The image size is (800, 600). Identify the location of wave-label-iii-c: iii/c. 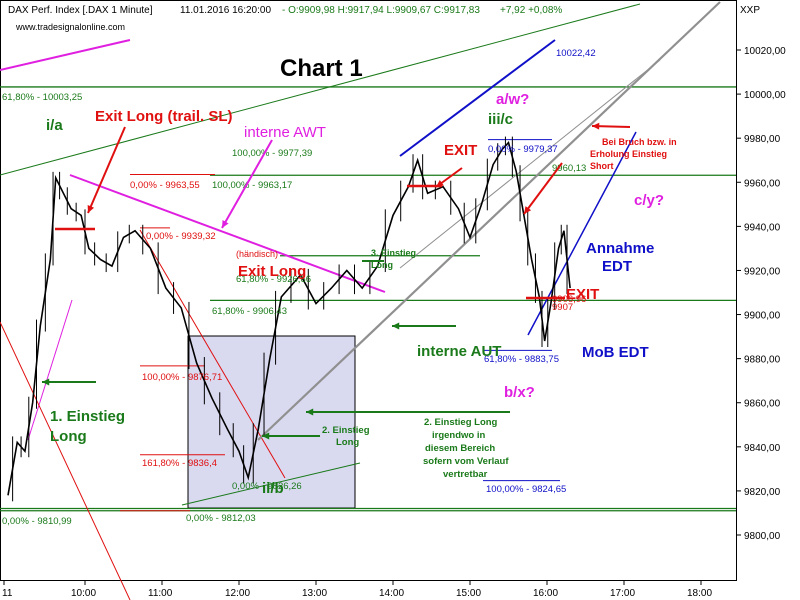
(500, 119).